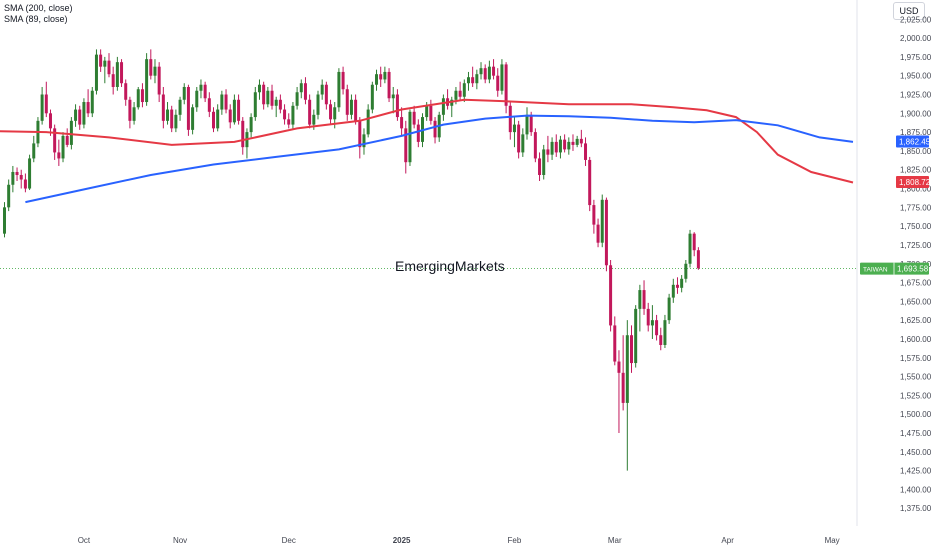 This screenshot has height=550, width=932. Describe the element at coordinates (289, 540) in the screenshot. I see `time-tick-label: Dec` at that location.